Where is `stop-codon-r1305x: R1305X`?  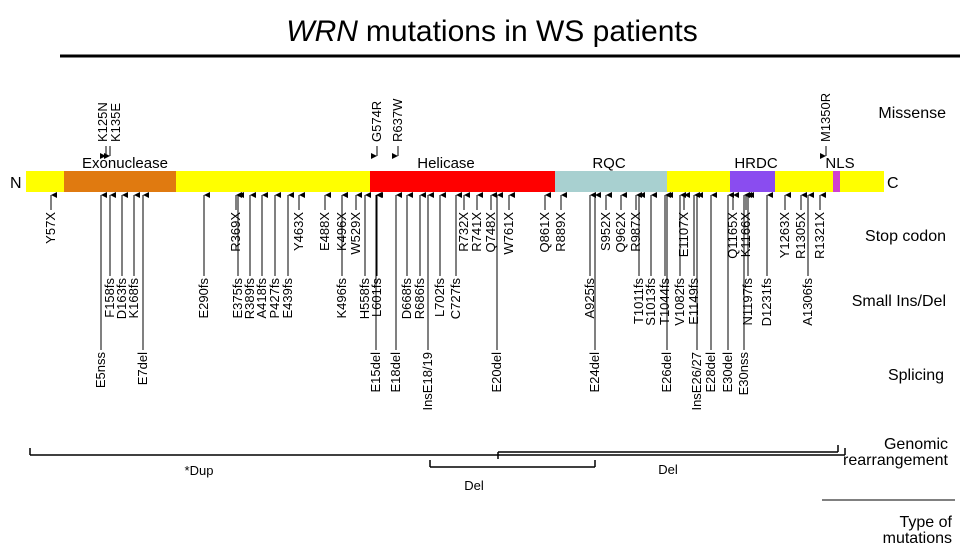
stop-codon-r1305x: R1305X is located at coordinates (800, 225).